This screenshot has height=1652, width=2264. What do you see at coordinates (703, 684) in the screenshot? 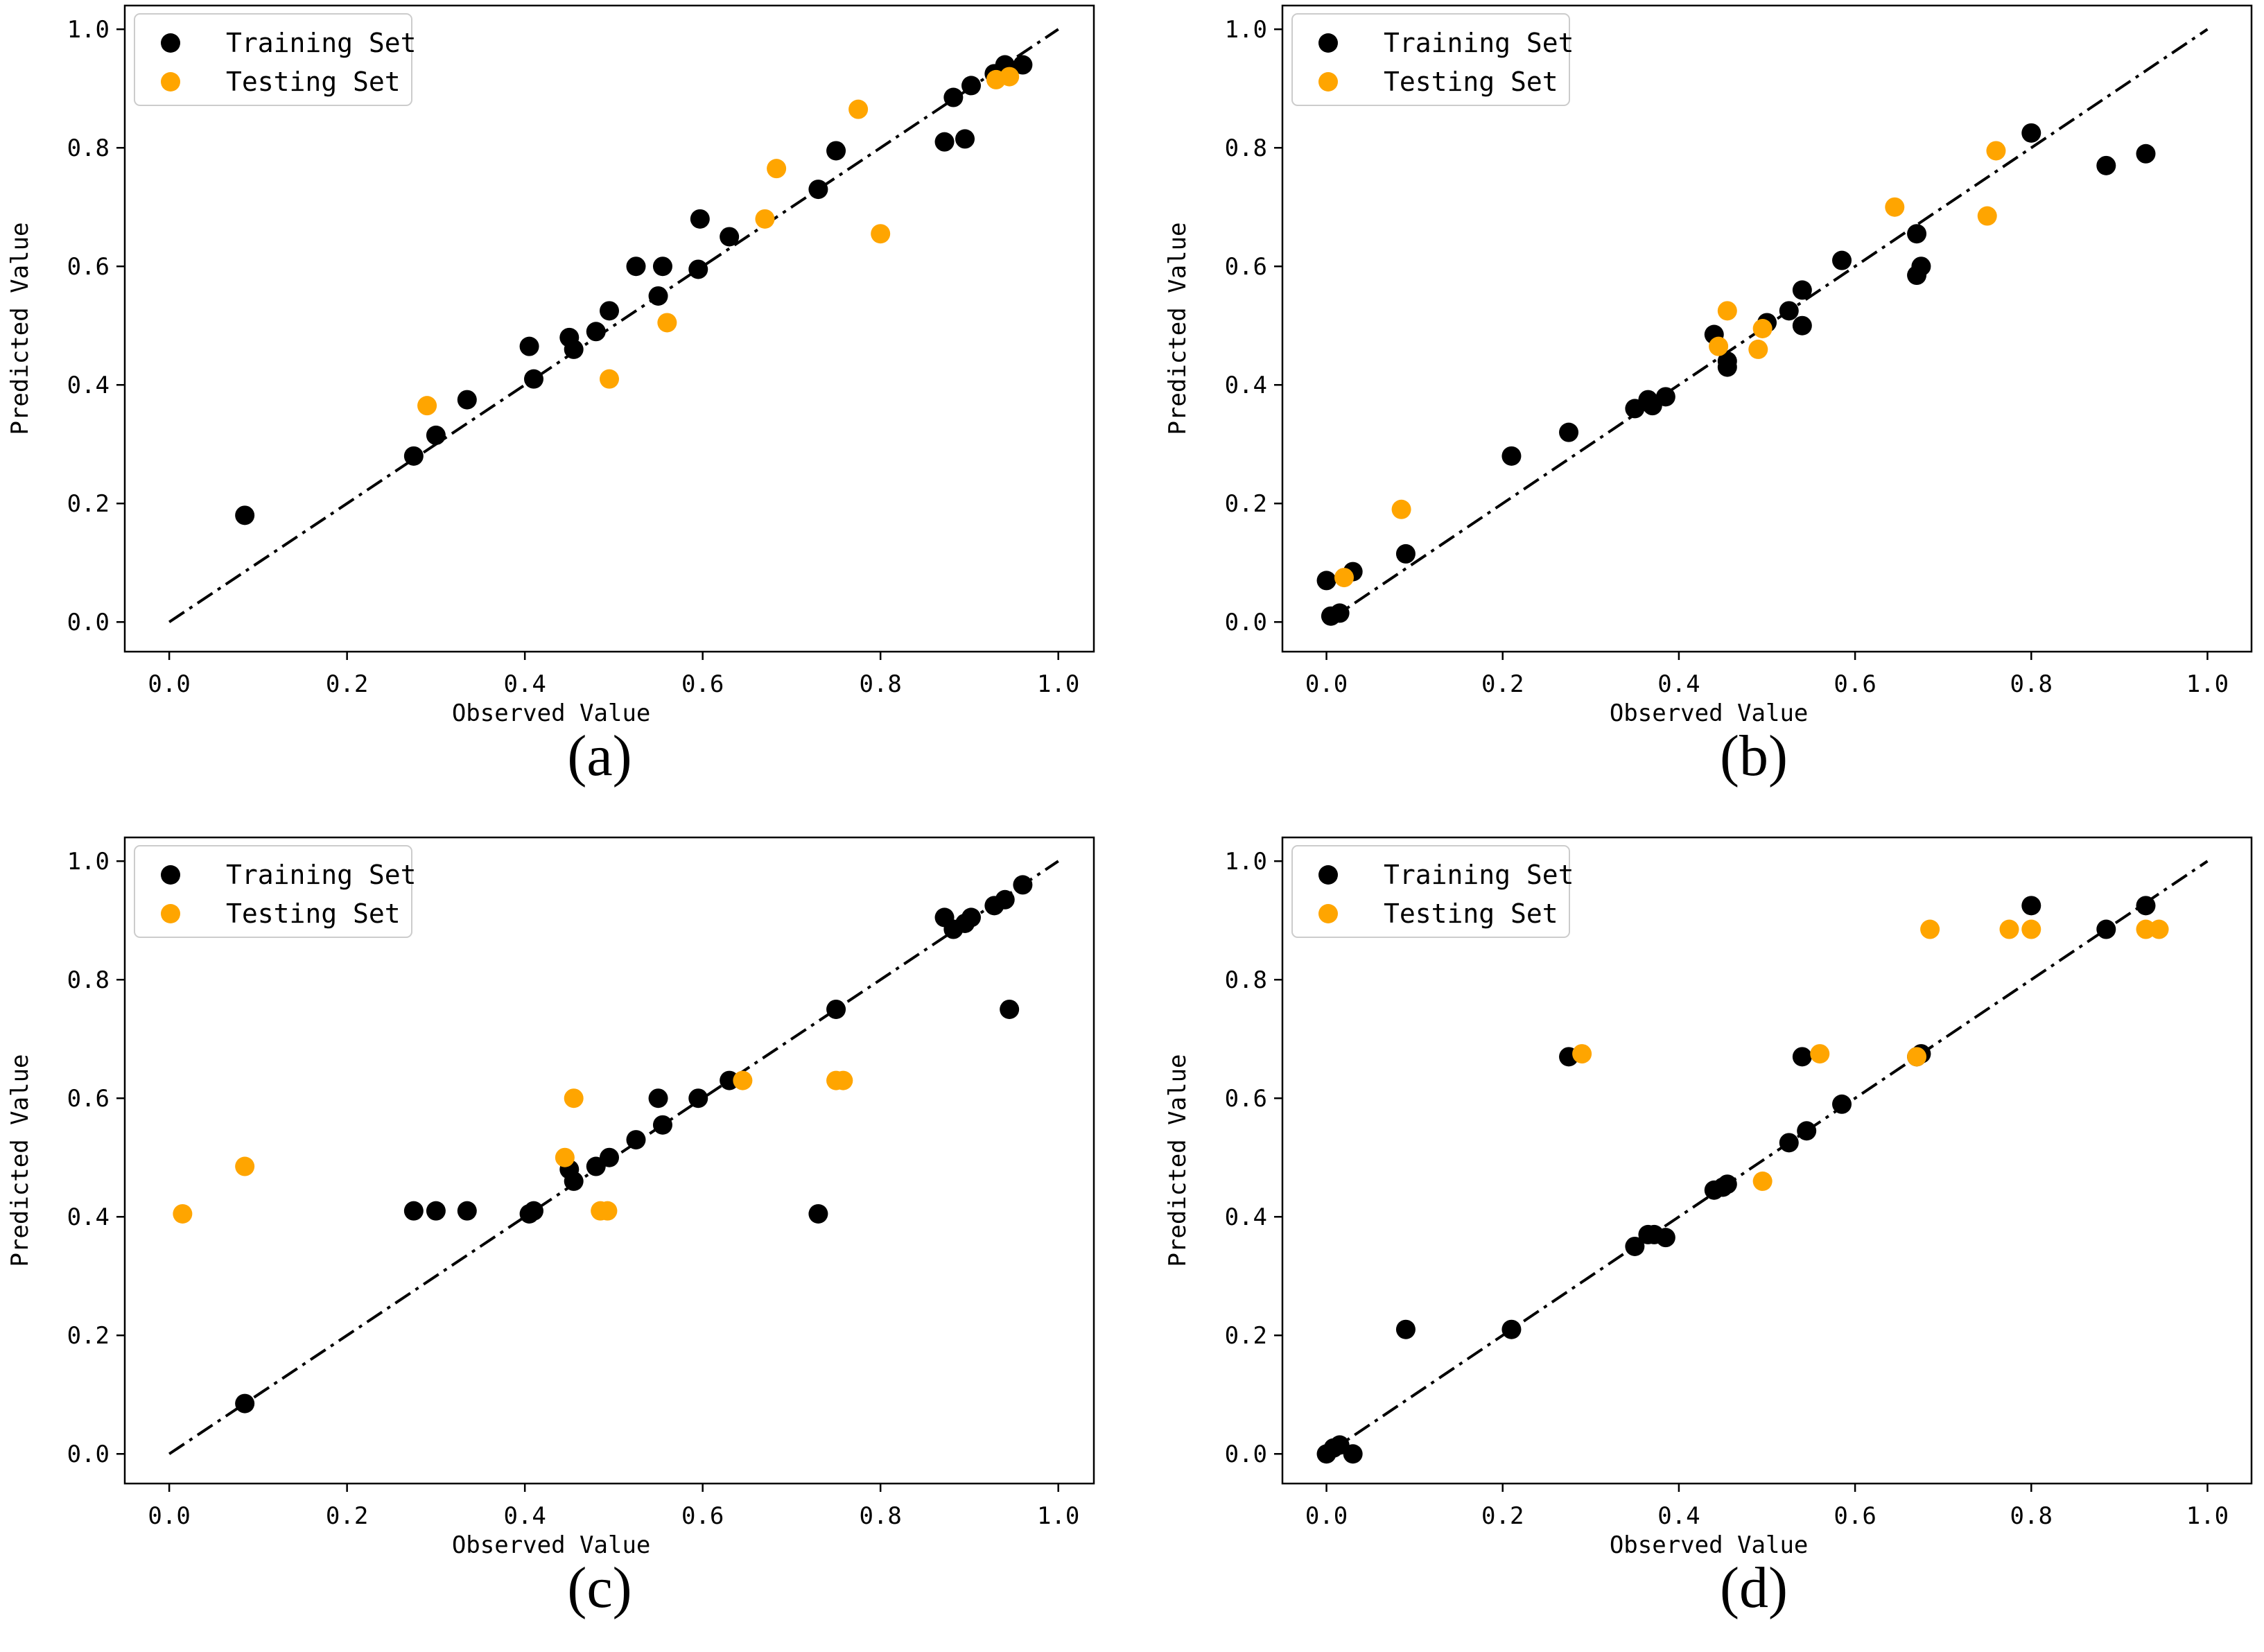
I see `x-tick-label: 0.6` at bounding box center [703, 684].